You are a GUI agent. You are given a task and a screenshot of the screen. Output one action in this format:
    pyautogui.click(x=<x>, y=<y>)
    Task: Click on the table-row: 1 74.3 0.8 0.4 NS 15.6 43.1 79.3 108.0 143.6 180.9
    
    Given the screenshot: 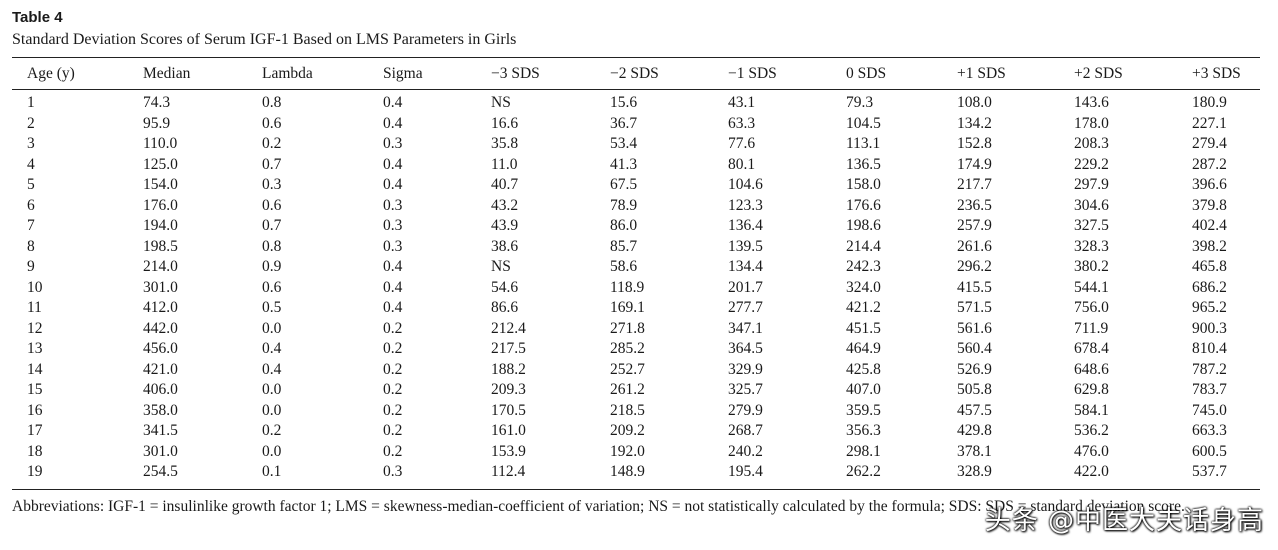 What is the action you would take?
    pyautogui.click(x=636, y=101)
    